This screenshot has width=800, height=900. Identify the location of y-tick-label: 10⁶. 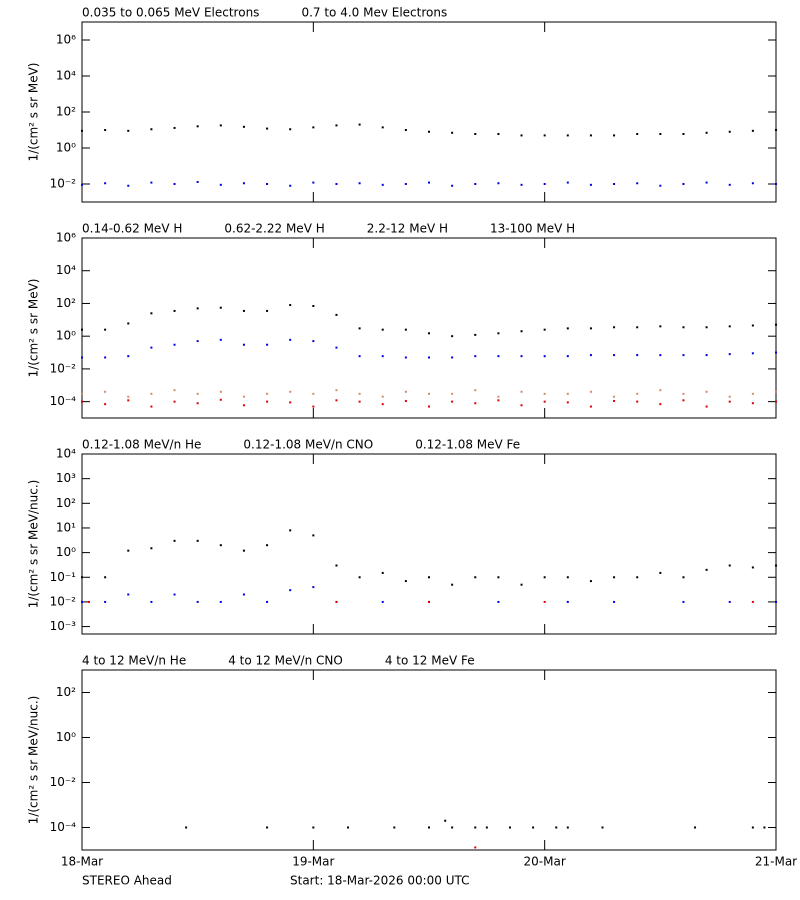
(66, 238).